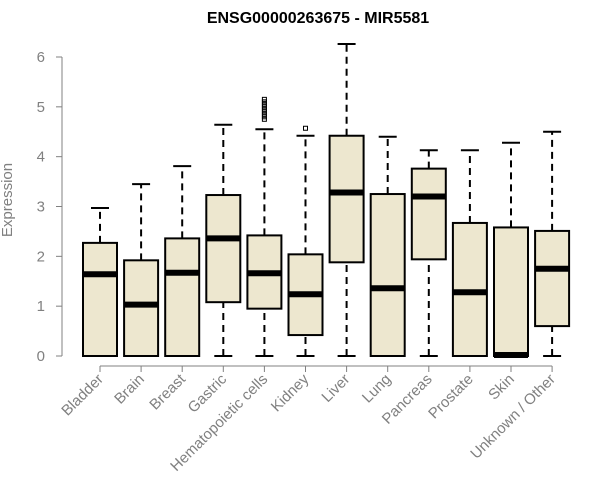 The width and height of the screenshot is (600, 500). Describe the element at coordinates (501, 387) in the screenshot. I see `x-tick-label: Skin` at that location.